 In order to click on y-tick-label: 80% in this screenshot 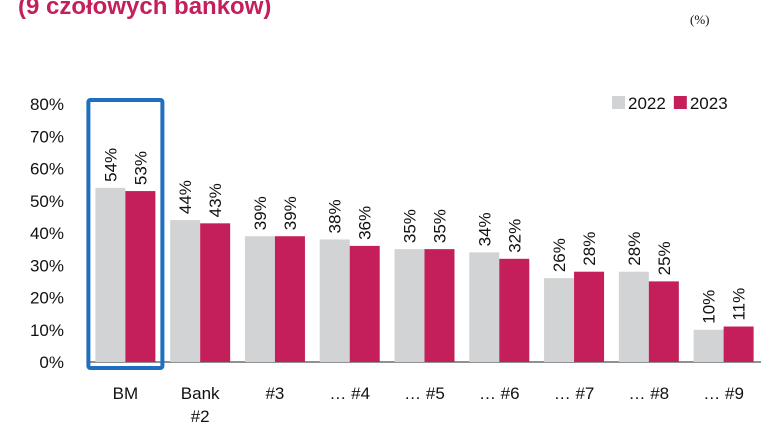, I will do `click(47, 104)`.